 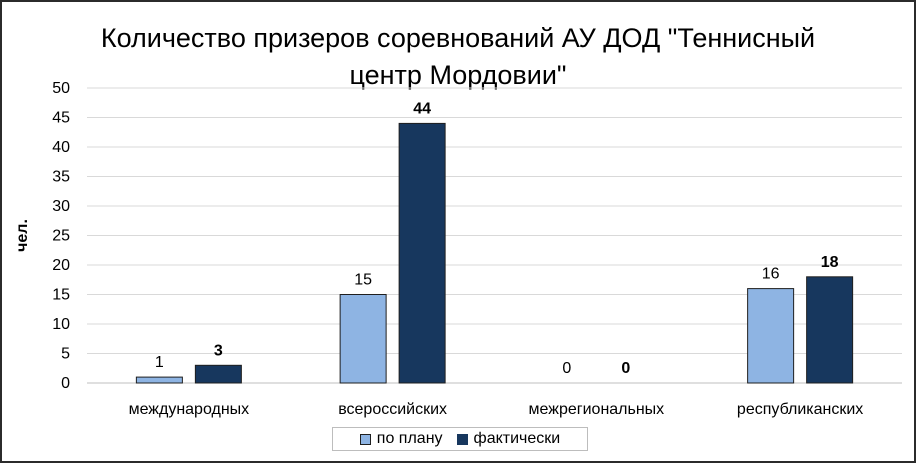 I want to click on data-label: 1, so click(x=159, y=362).